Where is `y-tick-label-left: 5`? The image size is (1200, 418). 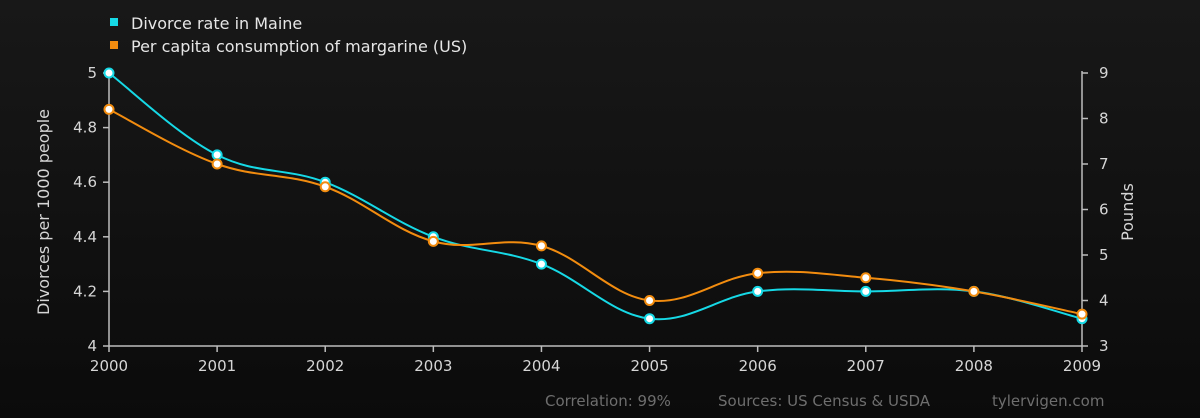
y-tick-label-left: 5 is located at coordinates (92, 73).